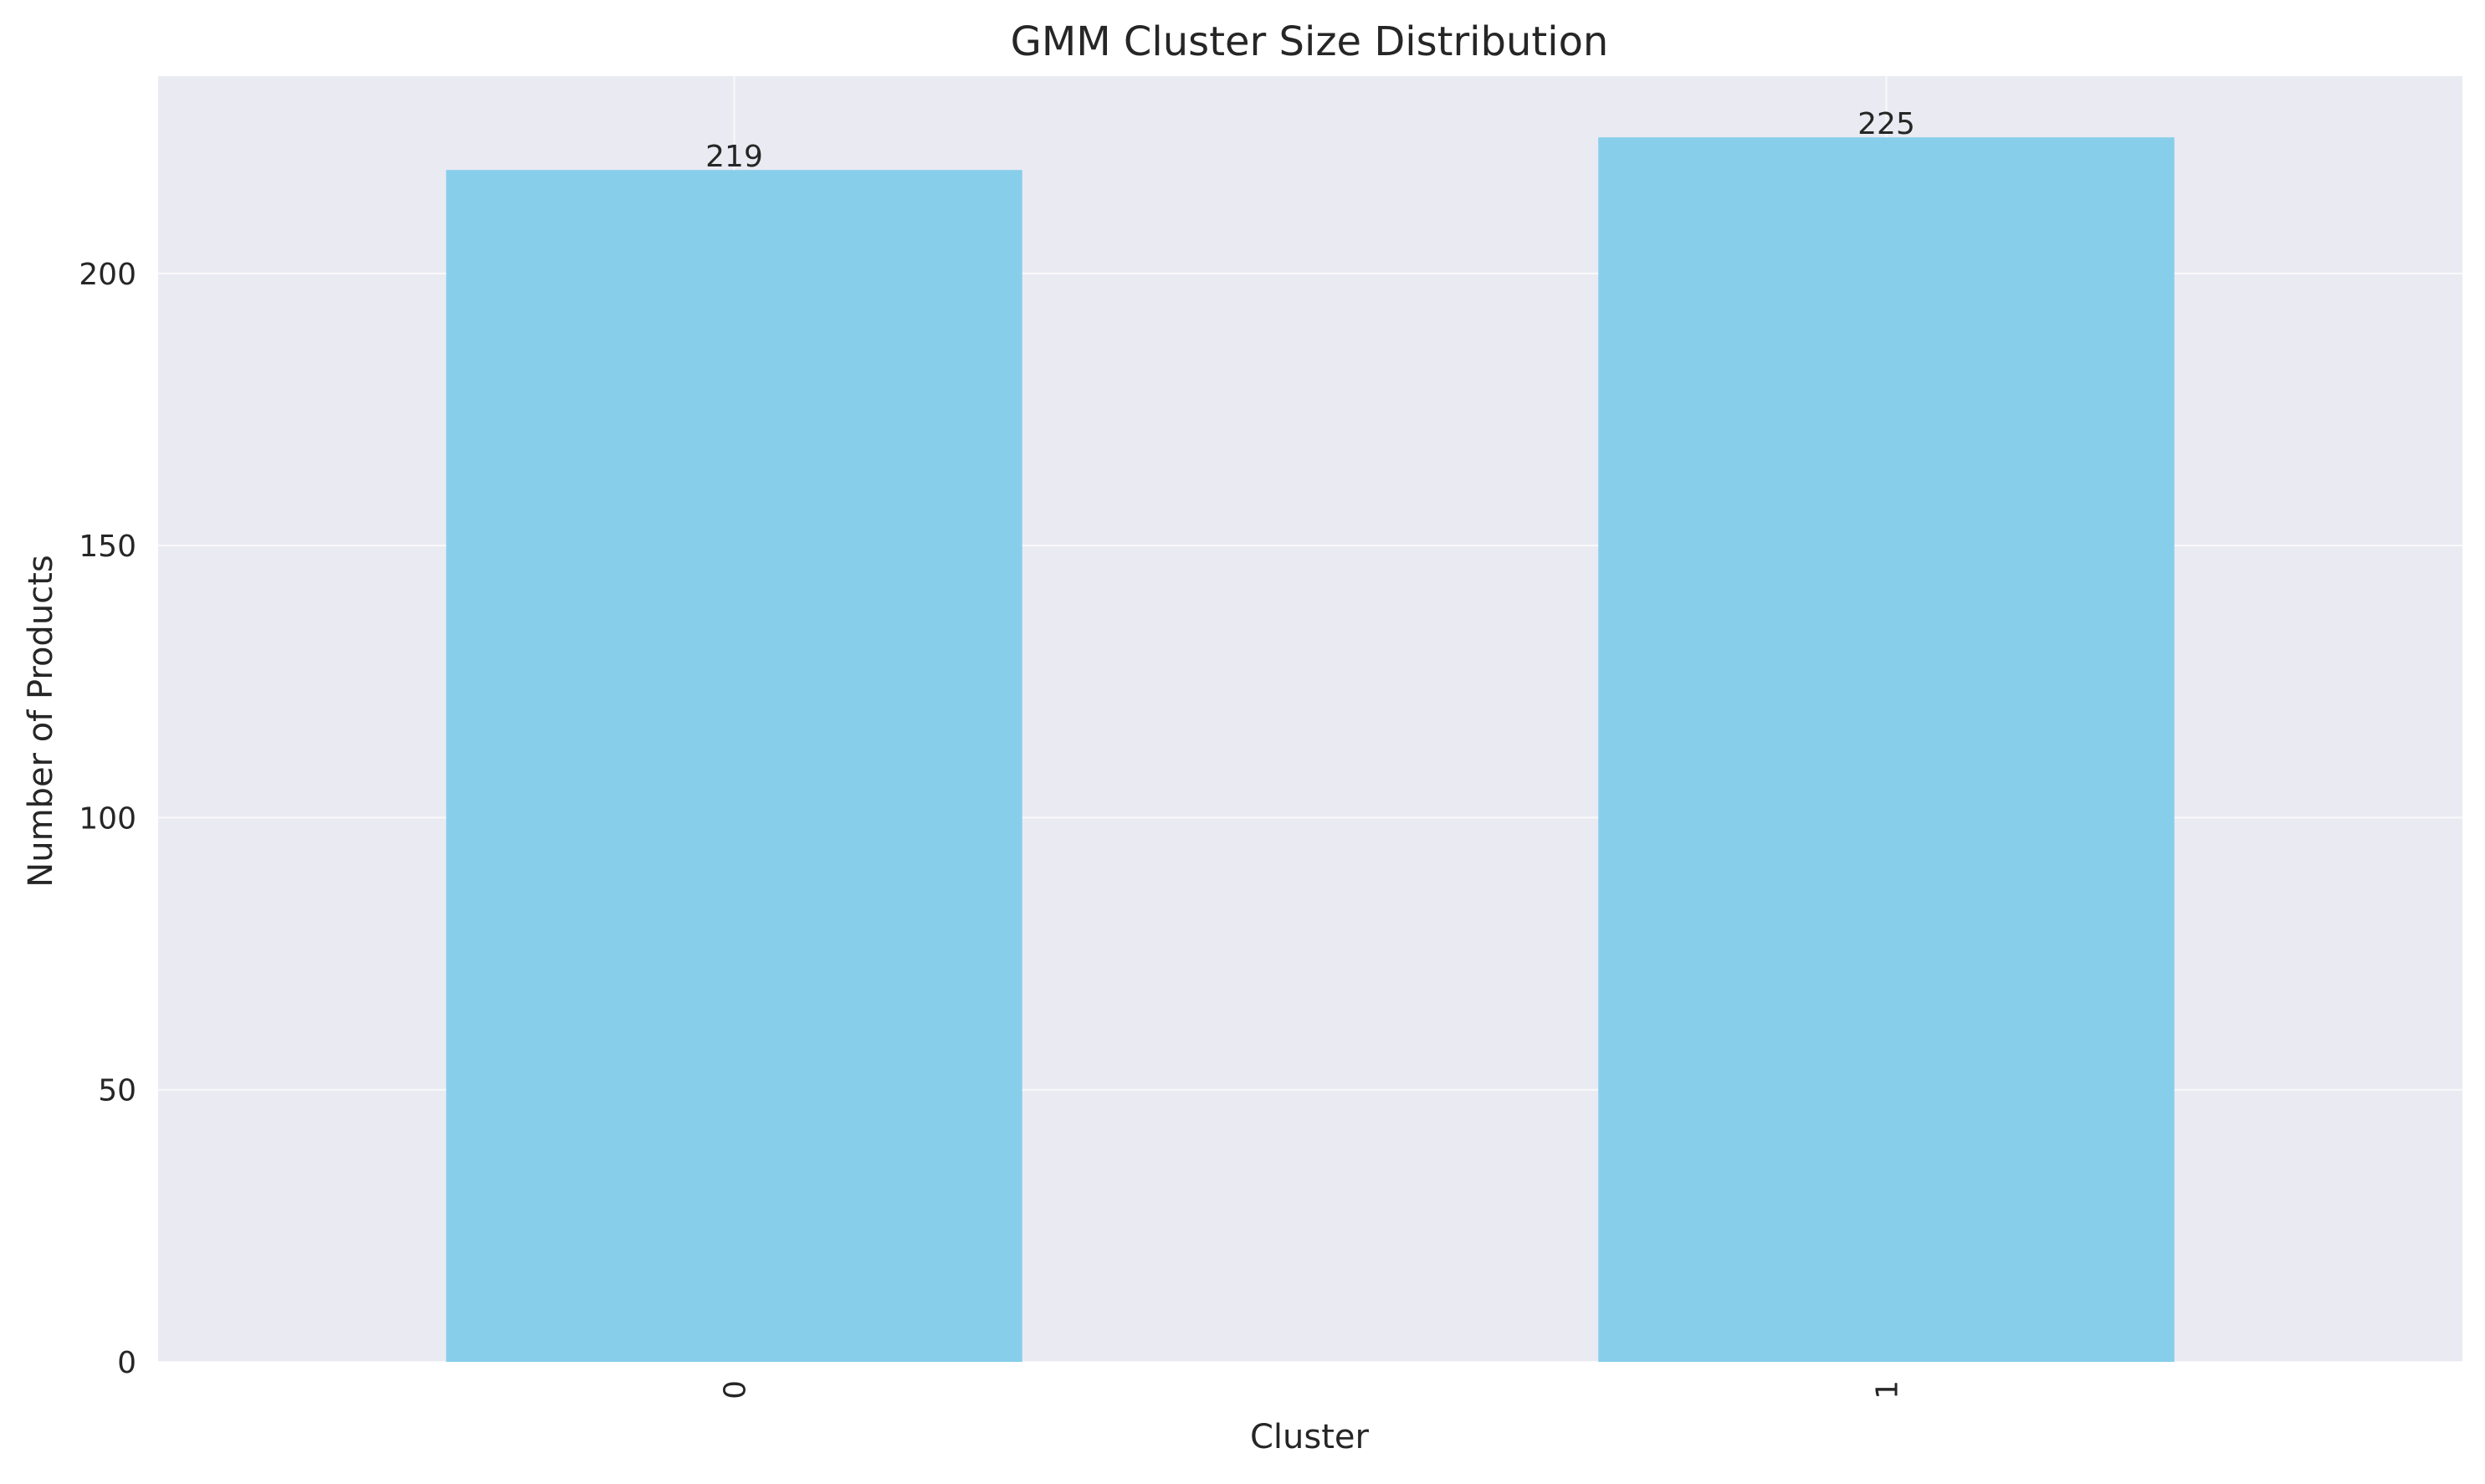 Image resolution: width=2485 pixels, height=1484 pixels. What do you see at coordinates (126, 1363) in the screenshot?
I see `y-tick-label: 0` at bounding box center [126, 1363].